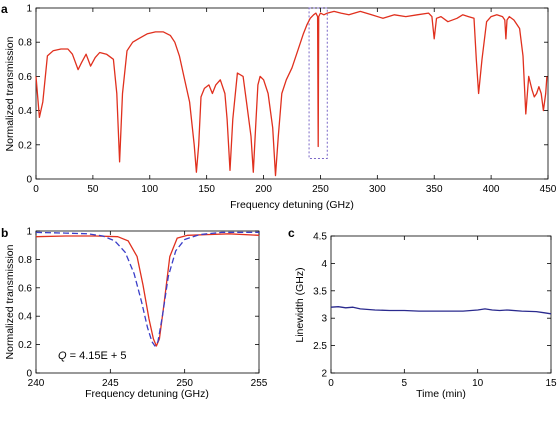  What do you see at coordinates (324, 319) in the screenshot?
I see `y-tick-label: 3` at bounding box center [324, 319].